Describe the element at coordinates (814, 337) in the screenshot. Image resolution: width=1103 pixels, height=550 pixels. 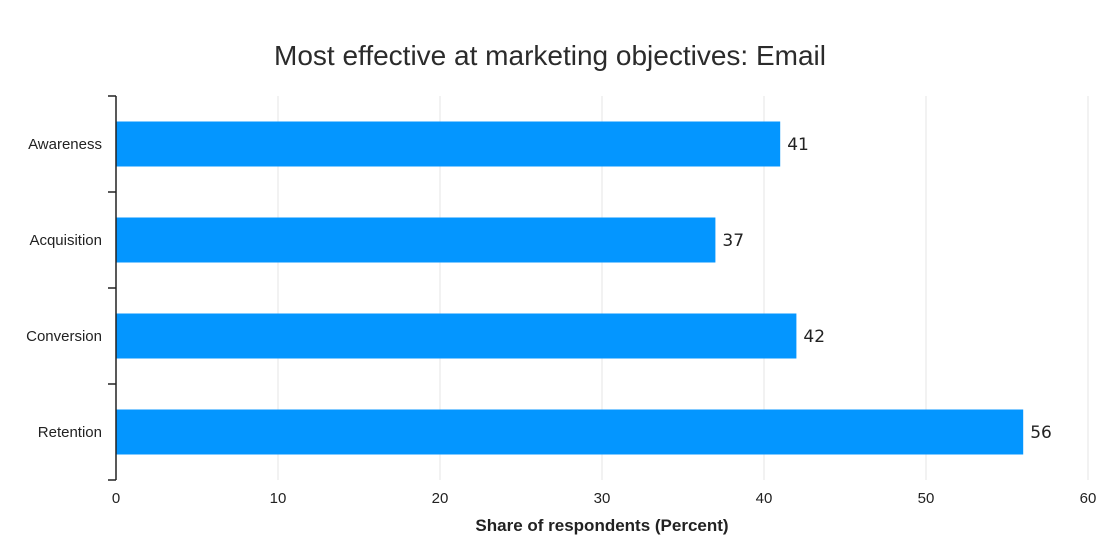
I see `data-label-conversion: 42` at that location.